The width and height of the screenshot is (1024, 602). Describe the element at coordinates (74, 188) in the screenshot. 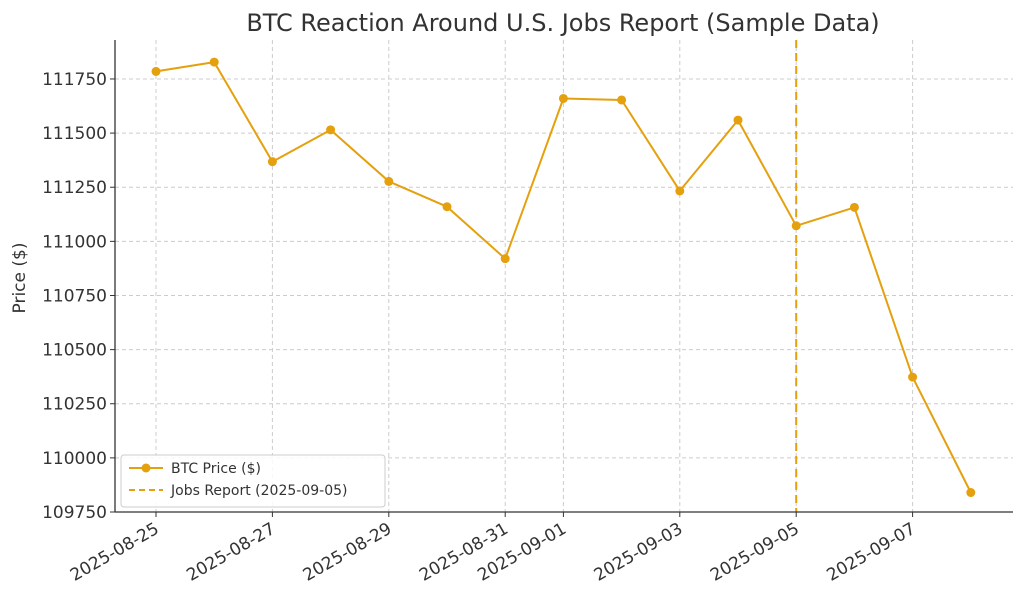

I see `y-tick-label: 111250` at that location.